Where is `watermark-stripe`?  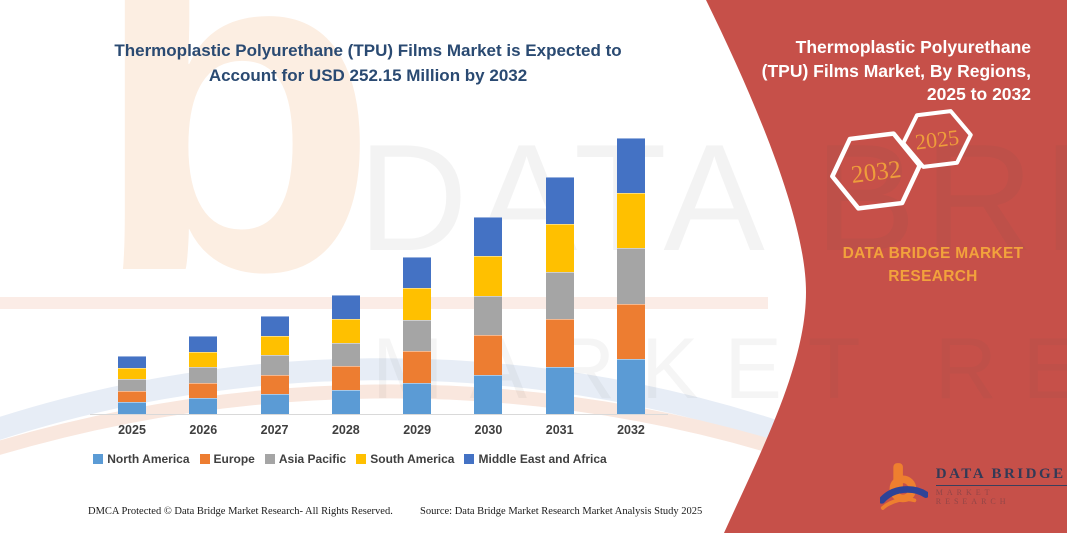
watermark-stripe is located at coordinates (384, 303).